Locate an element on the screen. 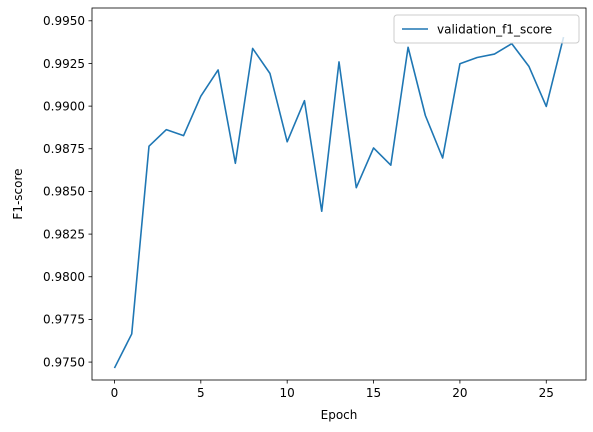 The height and width of the screenshot is (432, 593). y-tick-label: 0.9875 is located at coordinates (64, 149).